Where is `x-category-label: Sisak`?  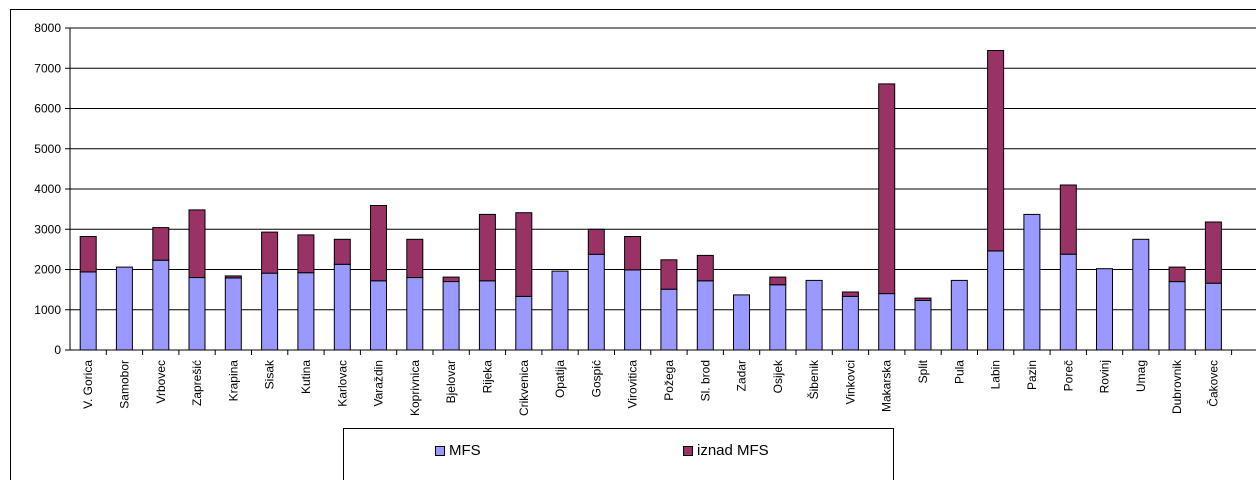 x-category-label: Sisak is located at coordinates (270, 374).